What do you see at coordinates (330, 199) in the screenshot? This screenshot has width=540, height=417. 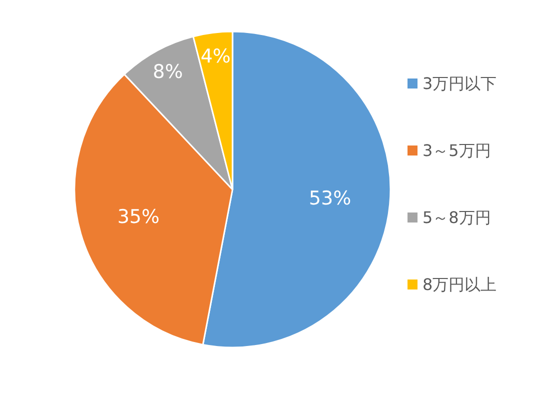 I see `data-label: 53%` at bounding box center [330, 199].